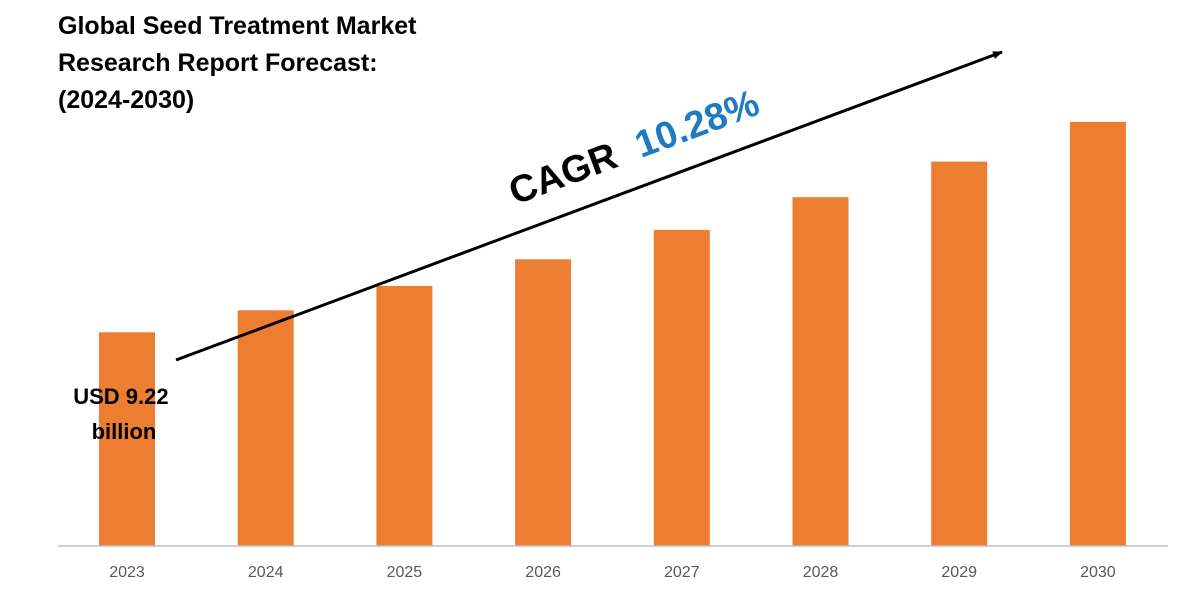  Describe the element at coordinates (126, 100) in the screenshot. I see `title-line-3: (2024-2030)` at that location.